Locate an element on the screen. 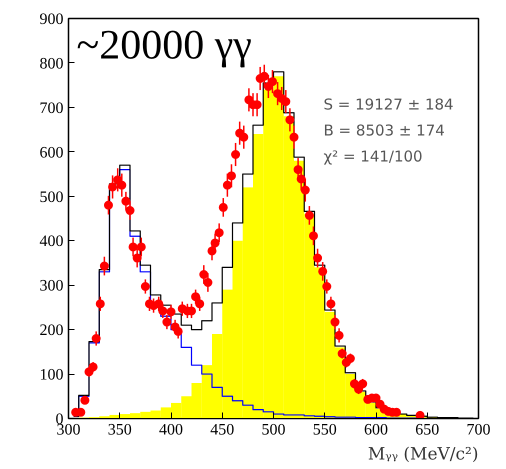  y-tick-label: 800 is located at coordinates (52, 63).